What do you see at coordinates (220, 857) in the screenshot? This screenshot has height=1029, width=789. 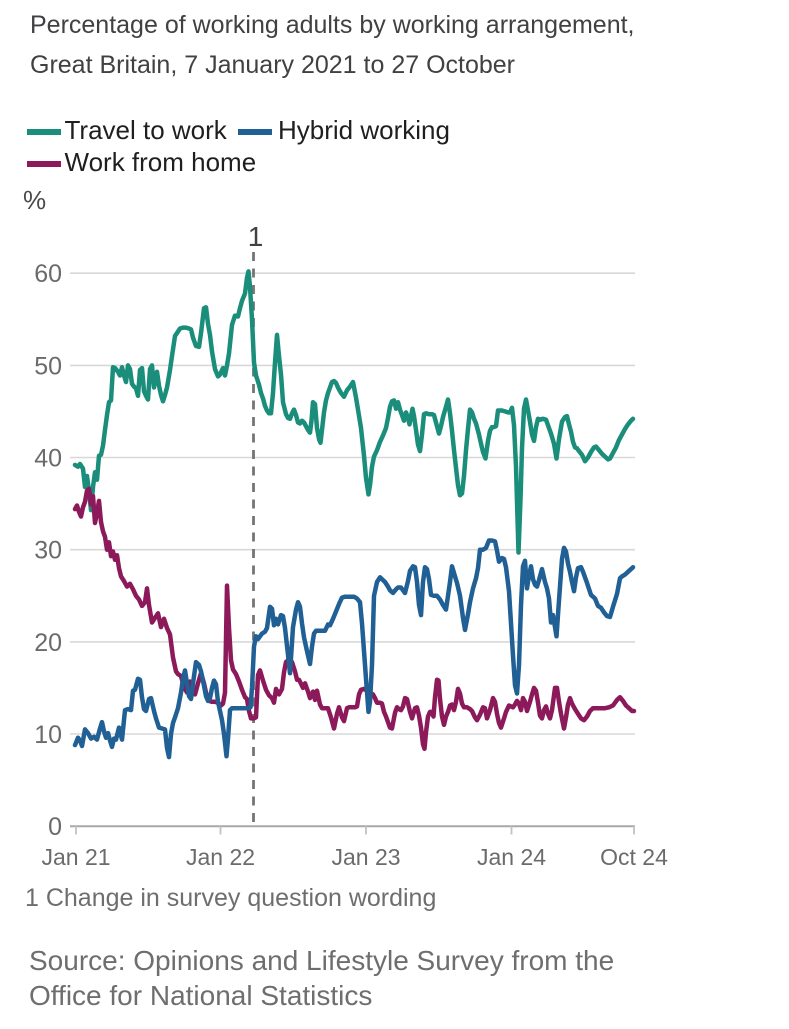 I see `svg-text: Jan 22` at bounding box center [220, 857].